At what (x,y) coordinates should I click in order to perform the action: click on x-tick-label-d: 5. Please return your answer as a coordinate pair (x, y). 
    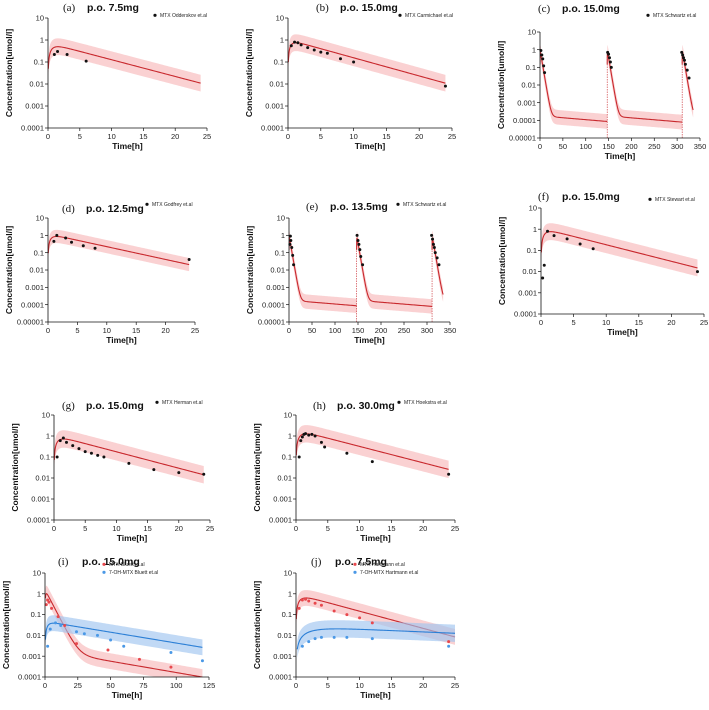
    Looking at the image, I should click on (77, 330).